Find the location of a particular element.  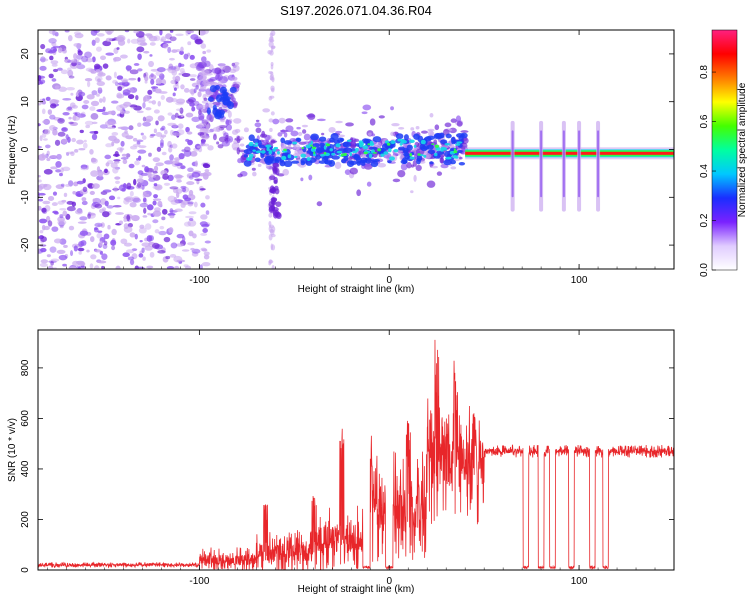

y-tick-label: 10 is located at coordinates (25, 102).